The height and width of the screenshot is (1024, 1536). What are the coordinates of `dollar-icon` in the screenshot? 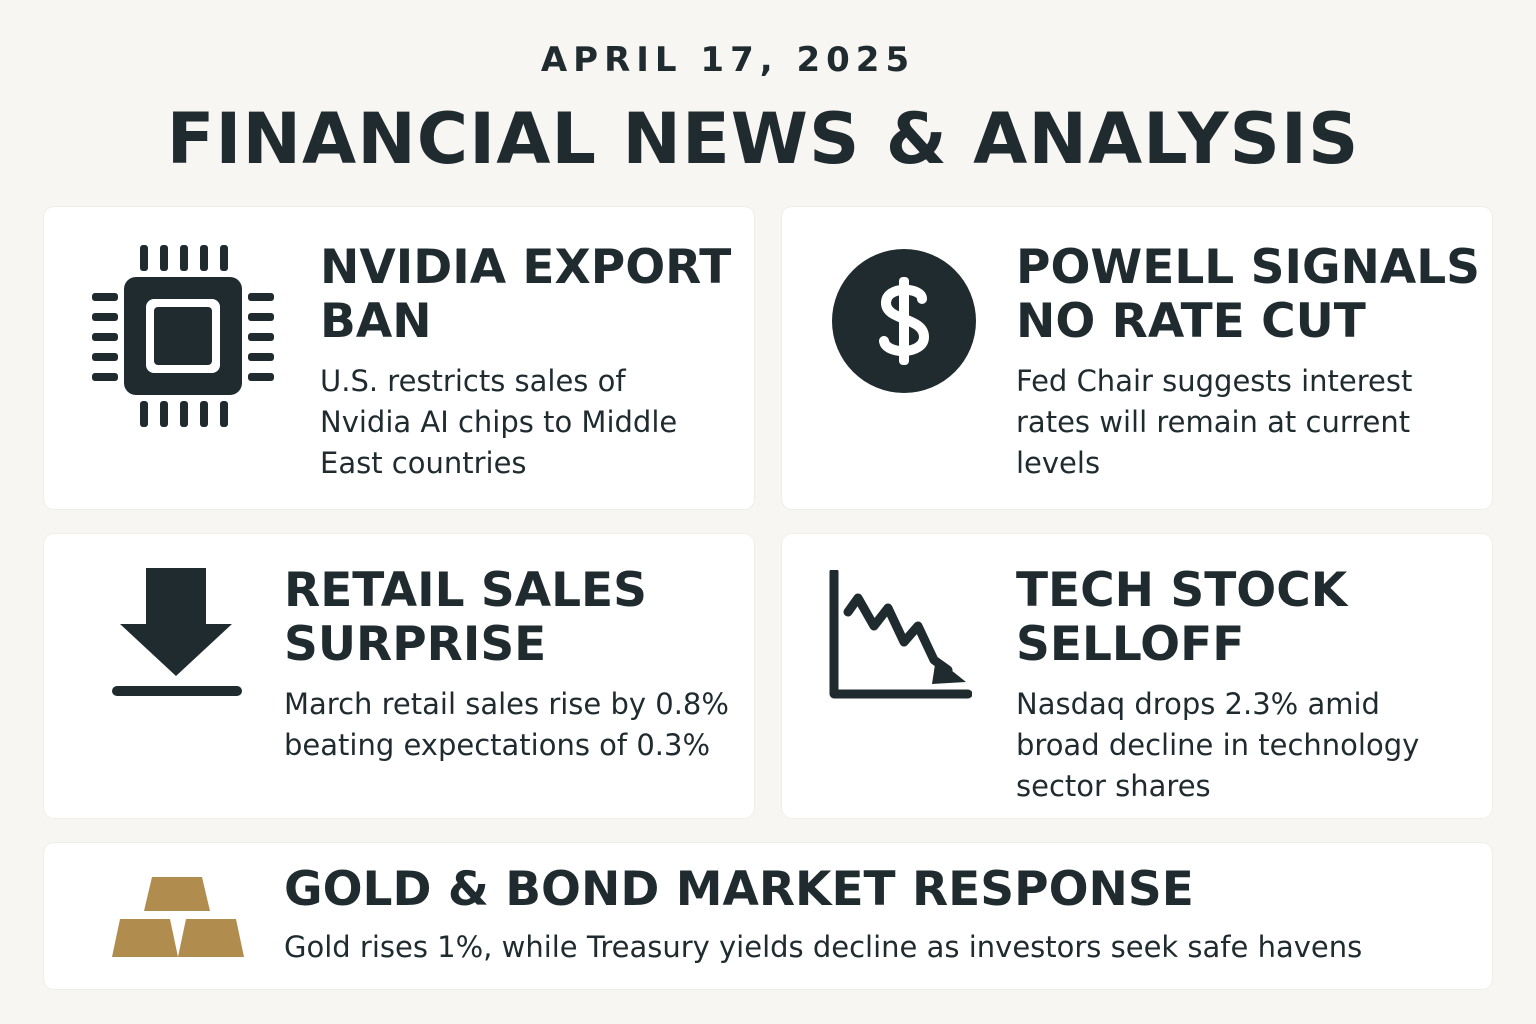 It's located at (904, 321).